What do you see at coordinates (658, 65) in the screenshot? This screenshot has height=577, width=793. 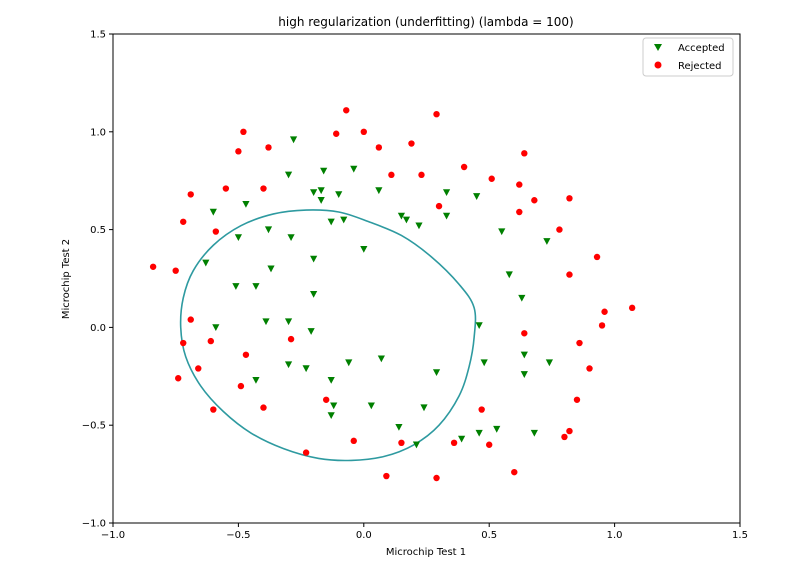 I see `legend-rejected-marker` at bounding box center [658, 65].